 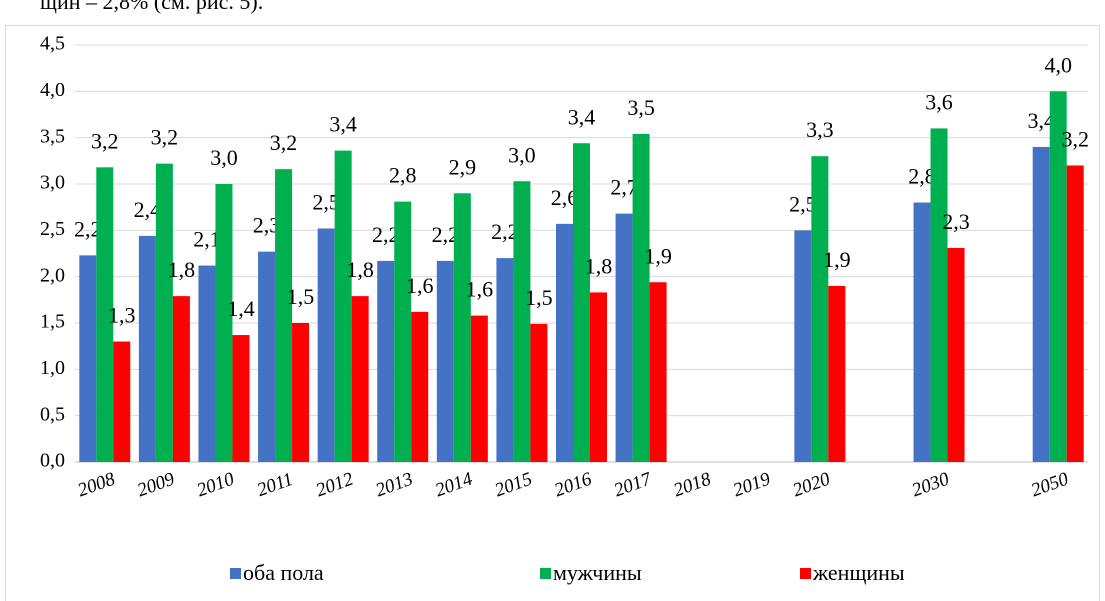 I want to click on y-tick-label: 0,0, so click(x=52, y=461).